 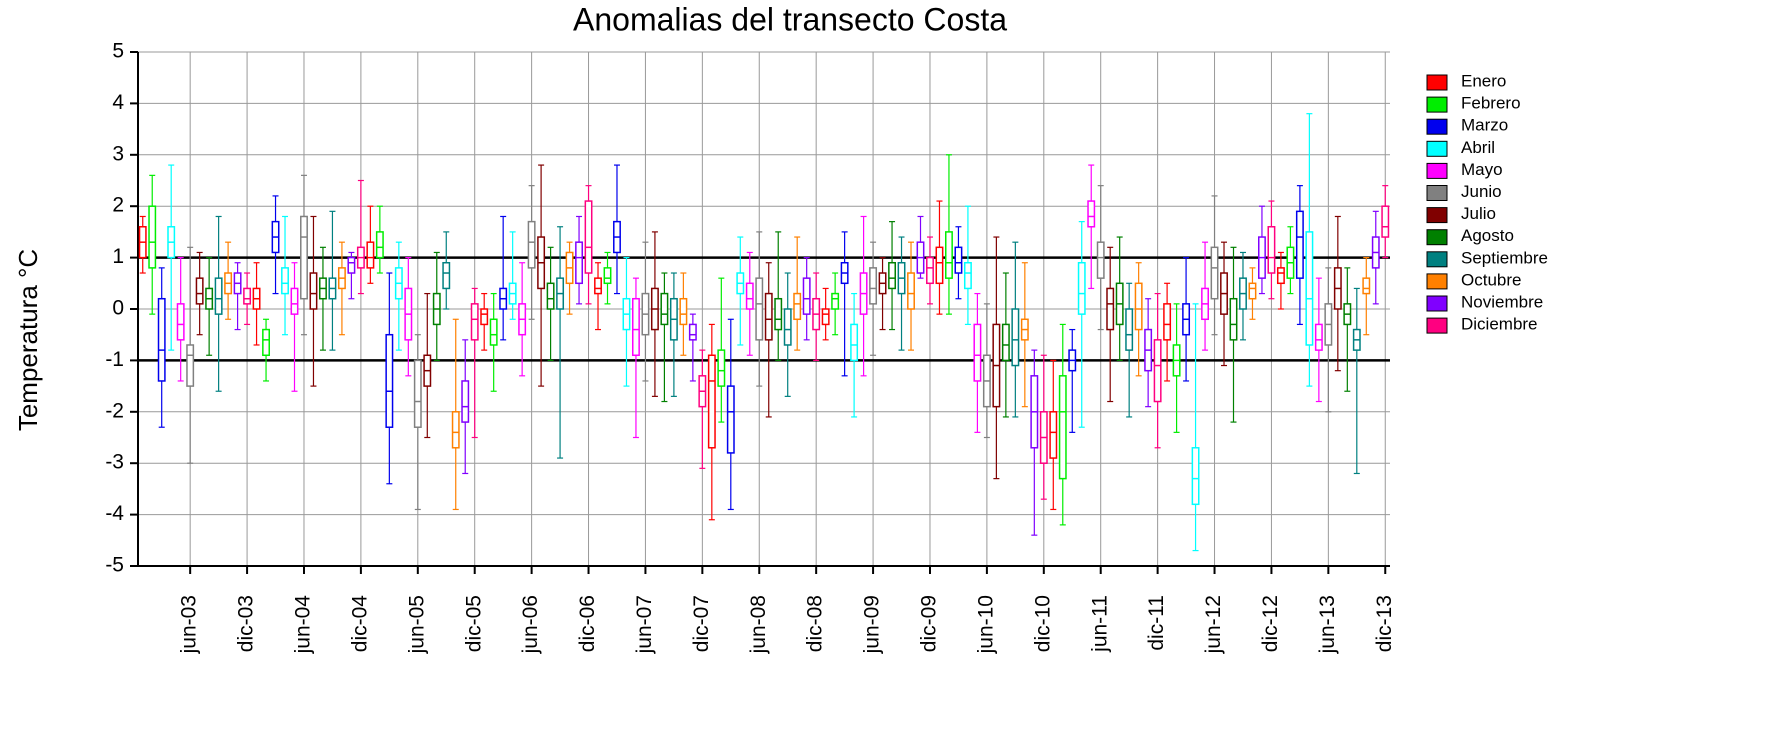 What do you see at coordinates (114, 513) in the screenshot?
I see `y-tick-label: -4` at bounding box center [114, 513].